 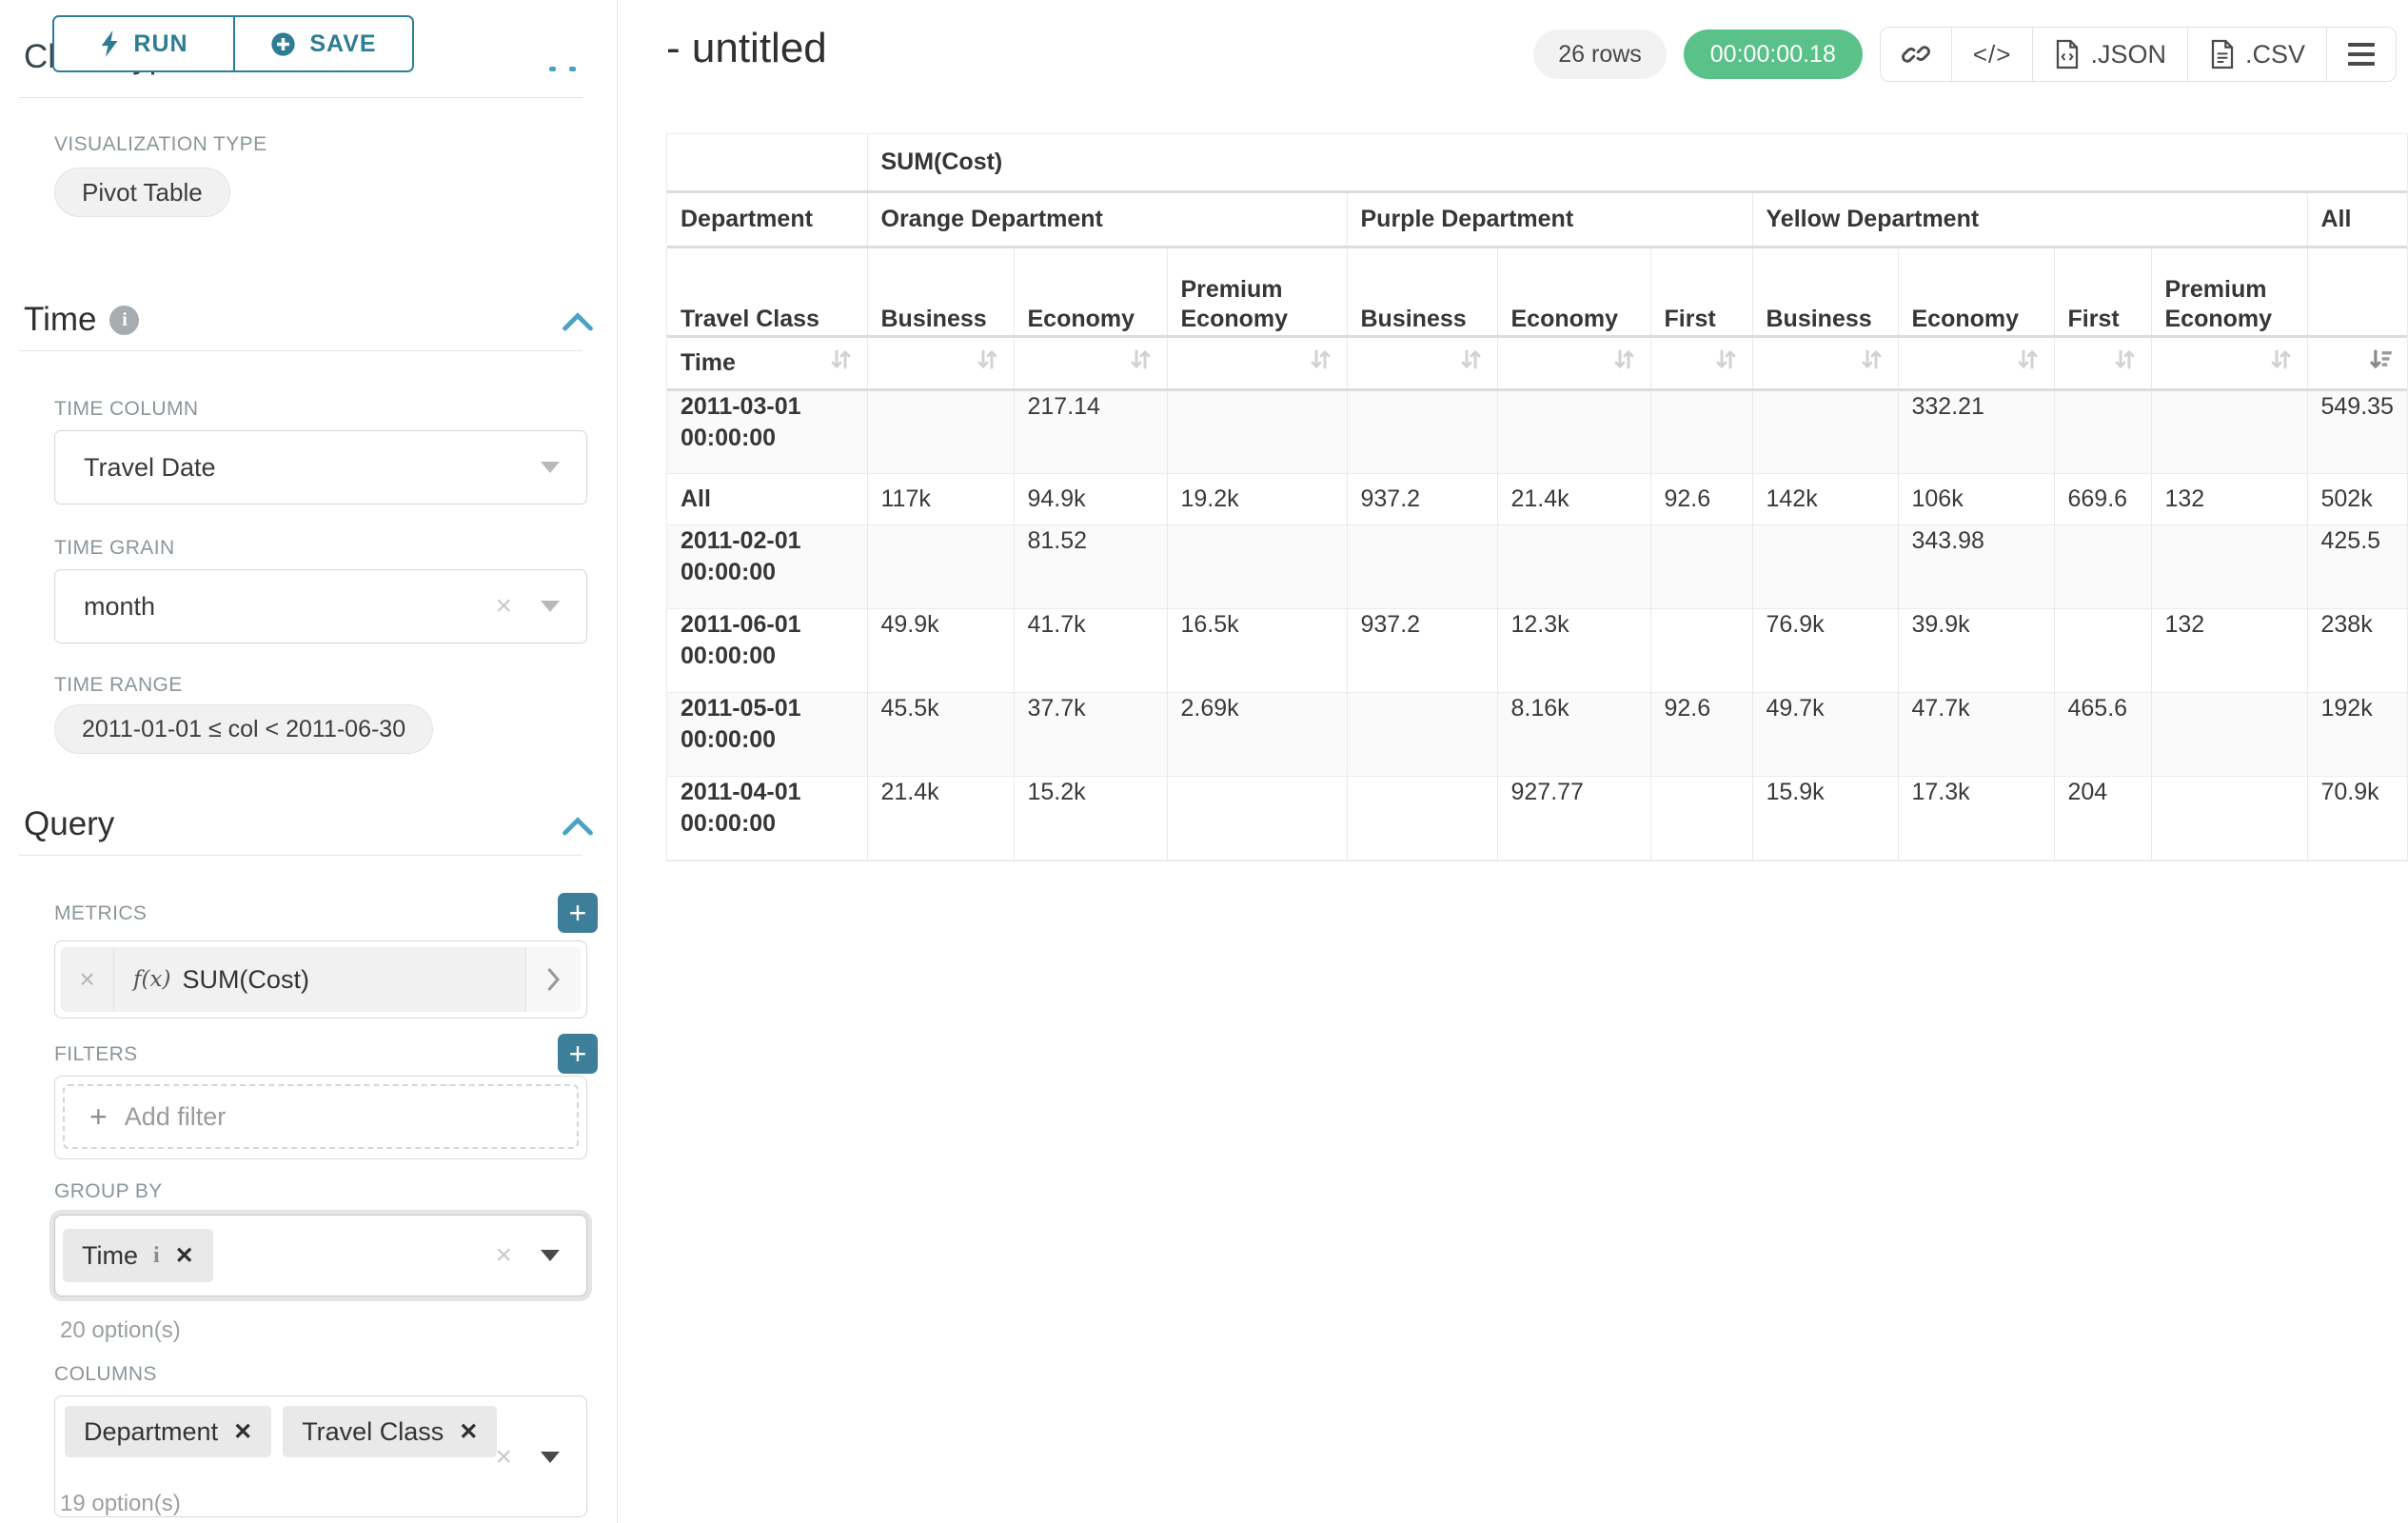 I want to click on row-header-cell: 2011-04-01 00:00:00, so click(x=767, y=818).